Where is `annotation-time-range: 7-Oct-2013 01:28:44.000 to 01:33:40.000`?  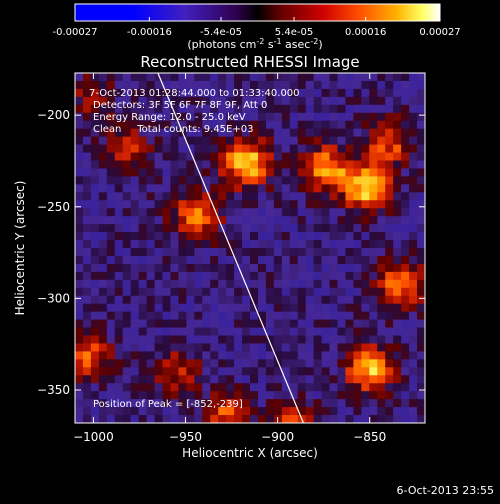 annotation-time-range: 7-Oct-2013 01:28:44.000 to 01:33:40.000 is located at coordinates (194, 93).